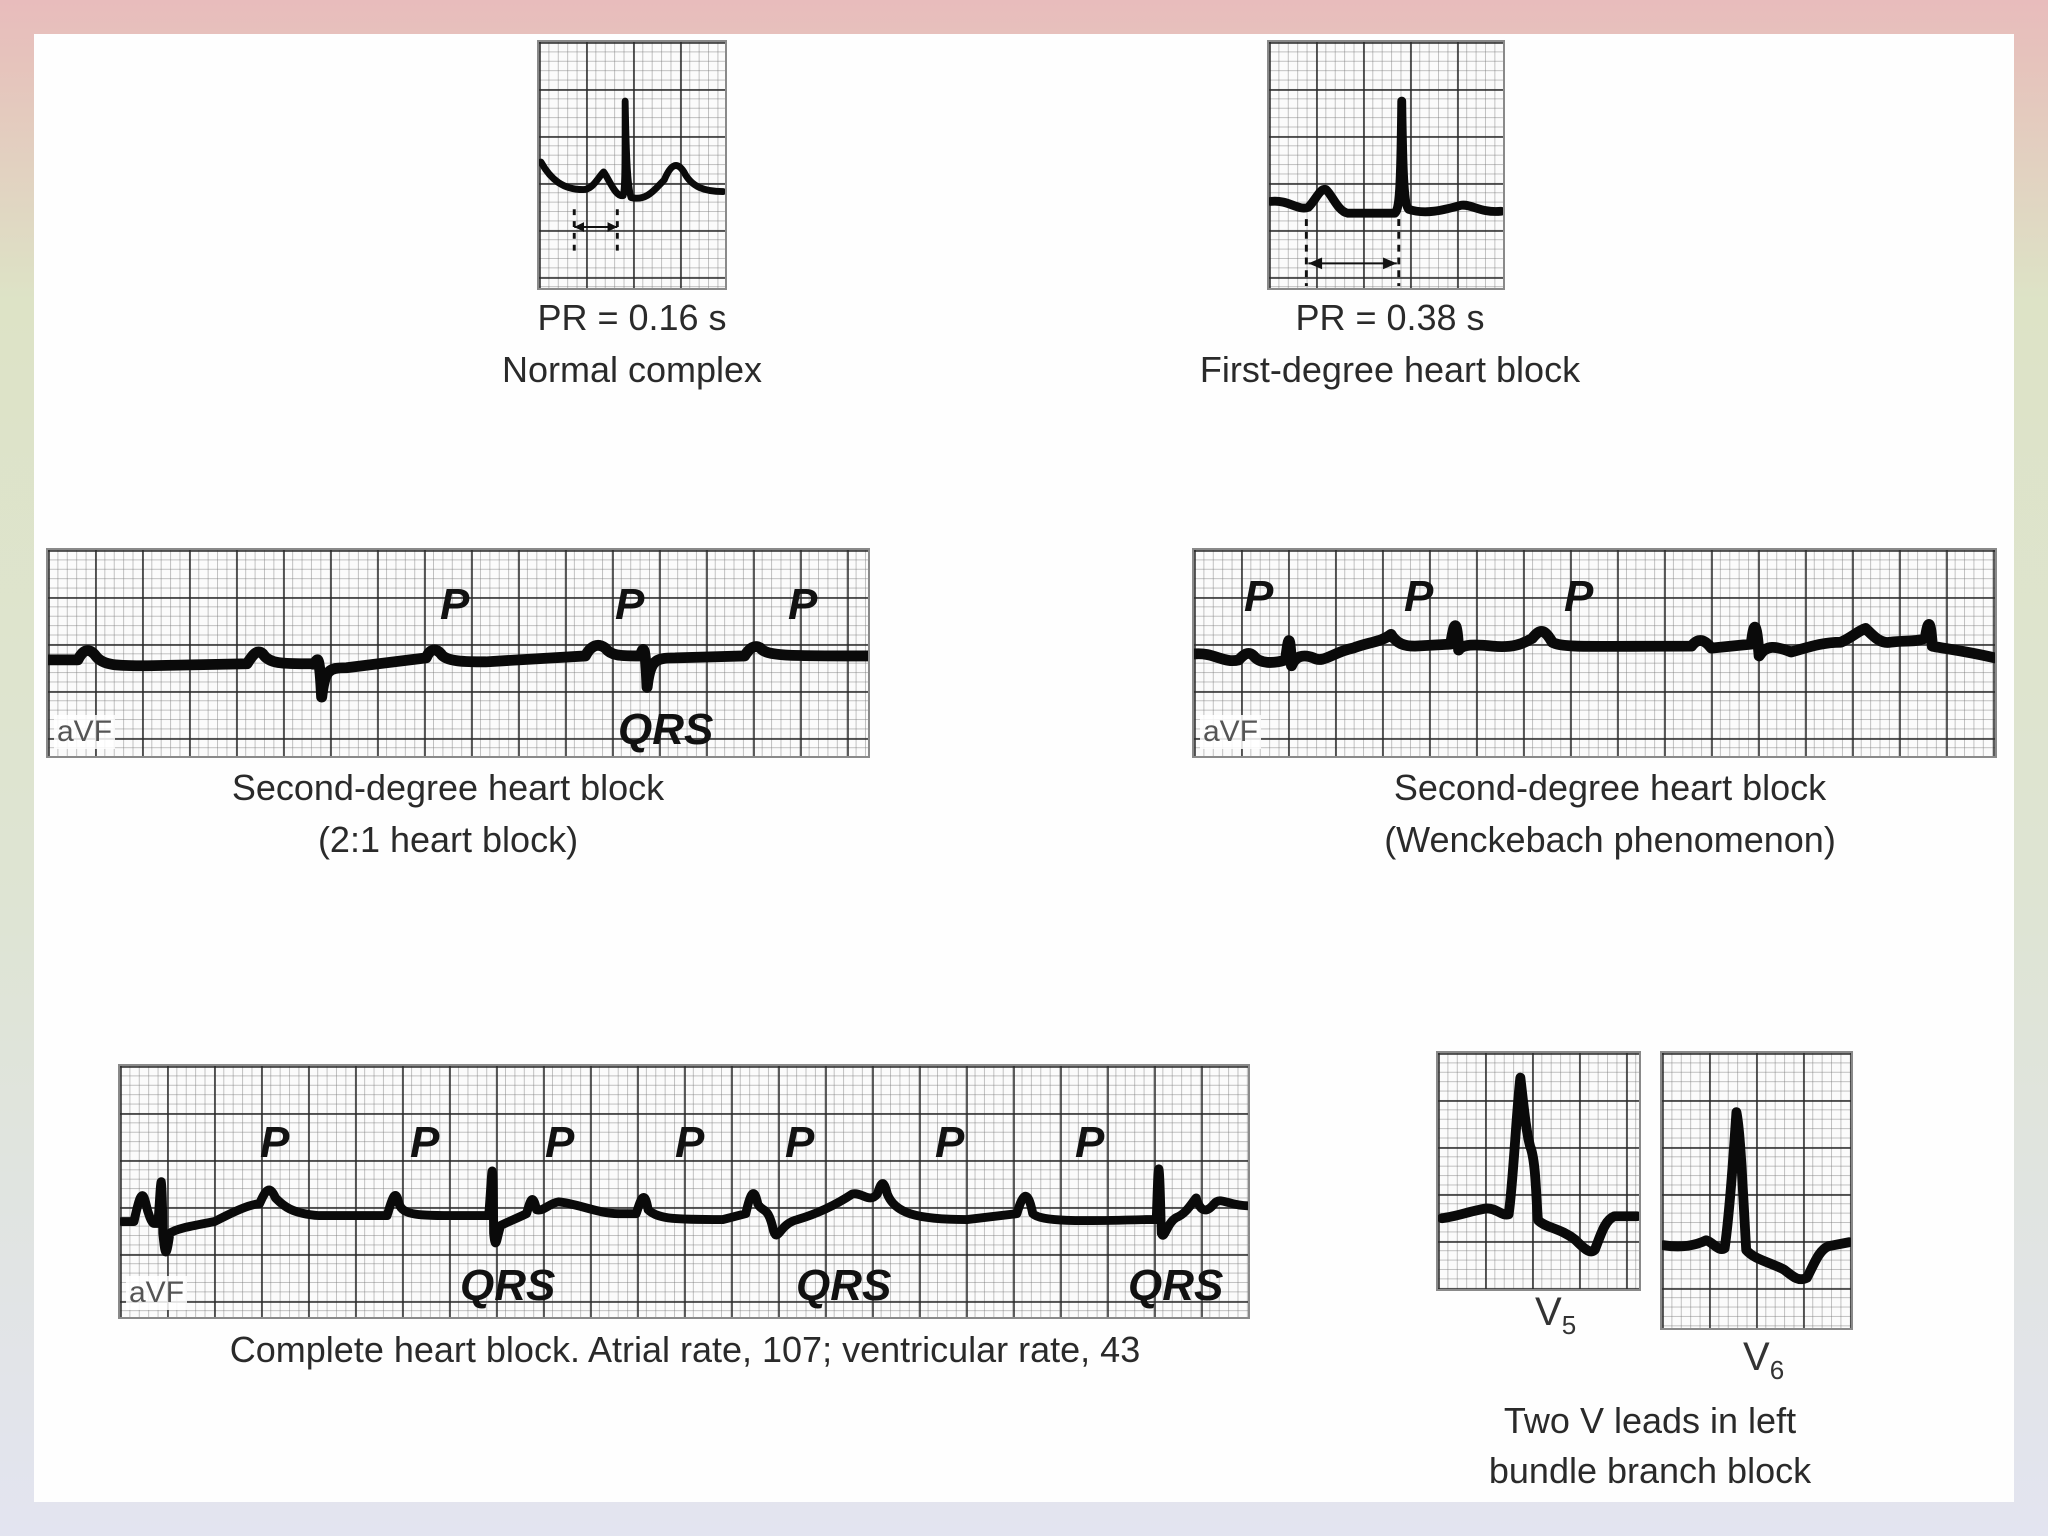 The height and width of the screenshot is (1536, 2048). Describe the element at coordinates (1390, 369) in the screenshot. I see `panel-title: First-degree heart block` at that location.